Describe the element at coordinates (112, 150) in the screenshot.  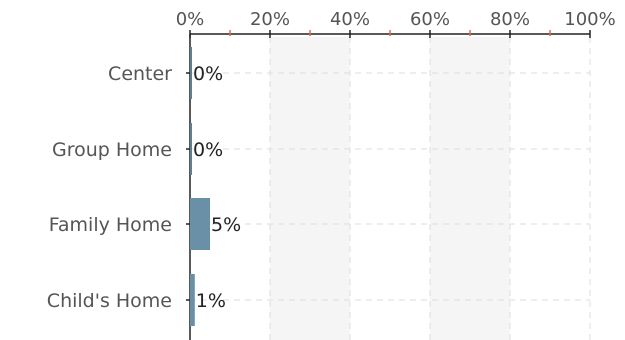
I see `category-label: Group Home` at that location.